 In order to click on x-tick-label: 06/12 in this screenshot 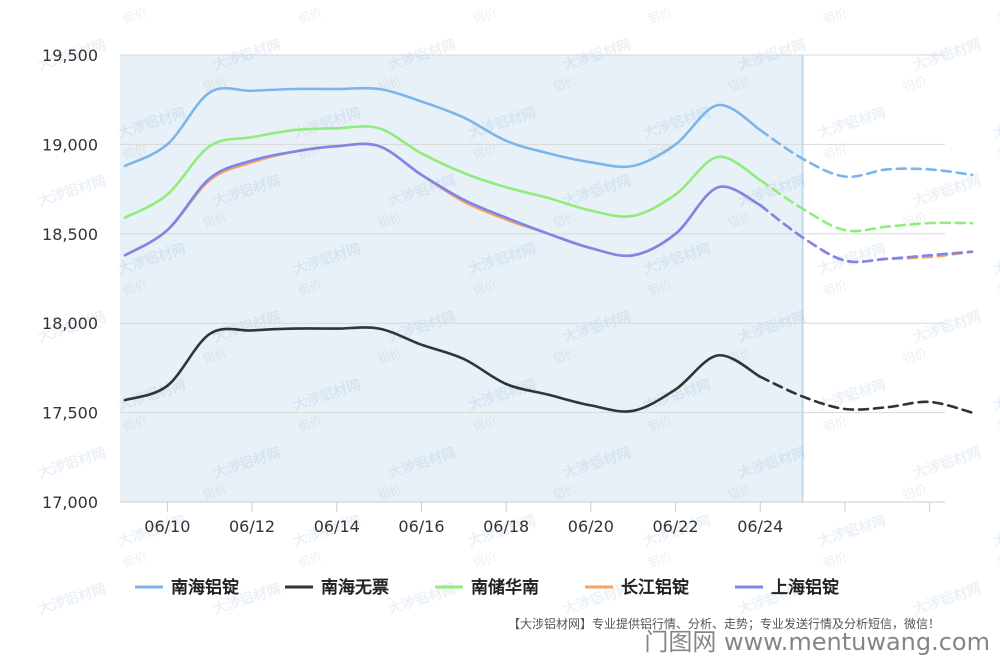, I will do `click(252, 526)`.